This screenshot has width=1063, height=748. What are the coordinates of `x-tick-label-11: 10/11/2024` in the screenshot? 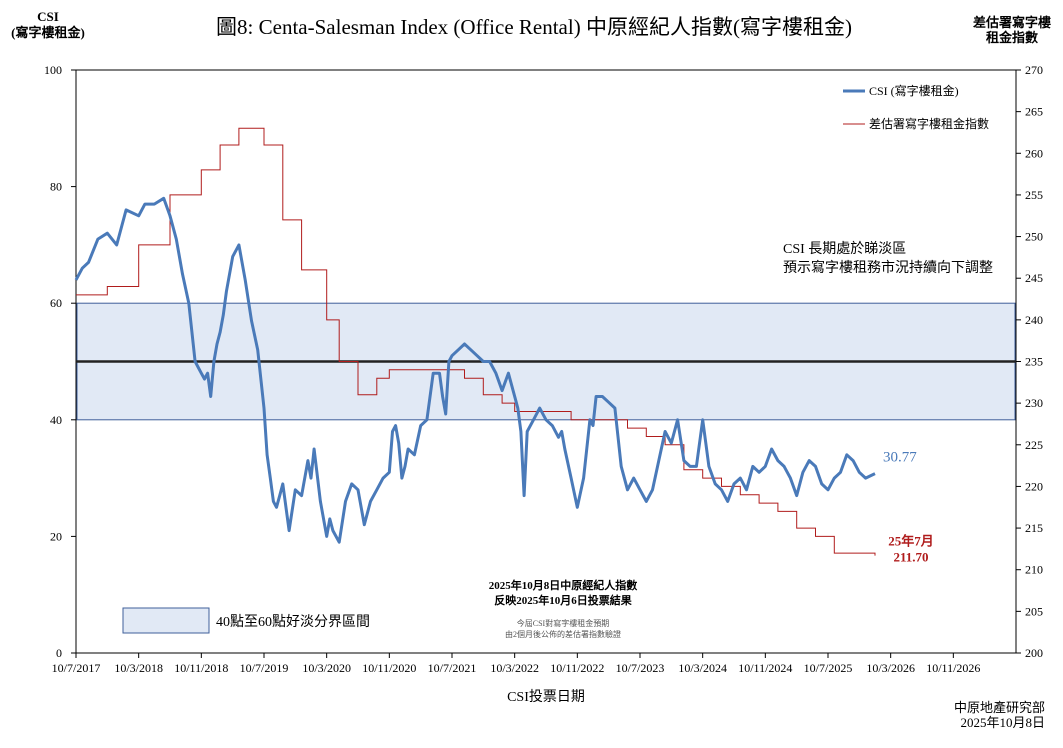 It's located at (765, 668).